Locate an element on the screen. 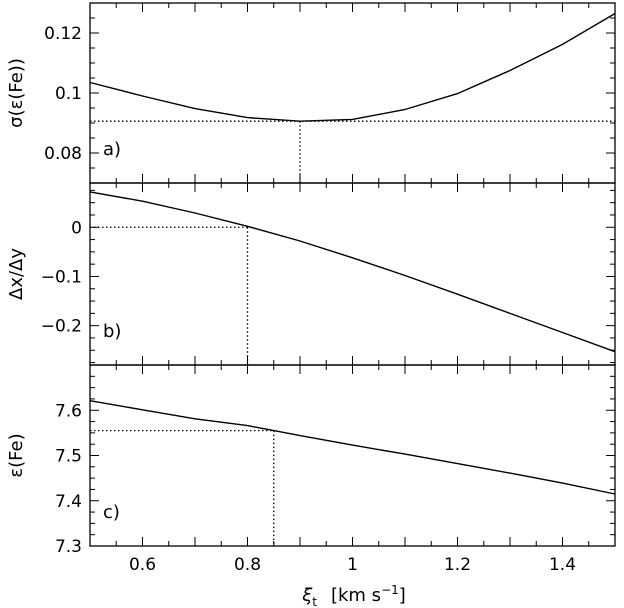  x-axis-units: [km s is located at coordinates (356, 595).